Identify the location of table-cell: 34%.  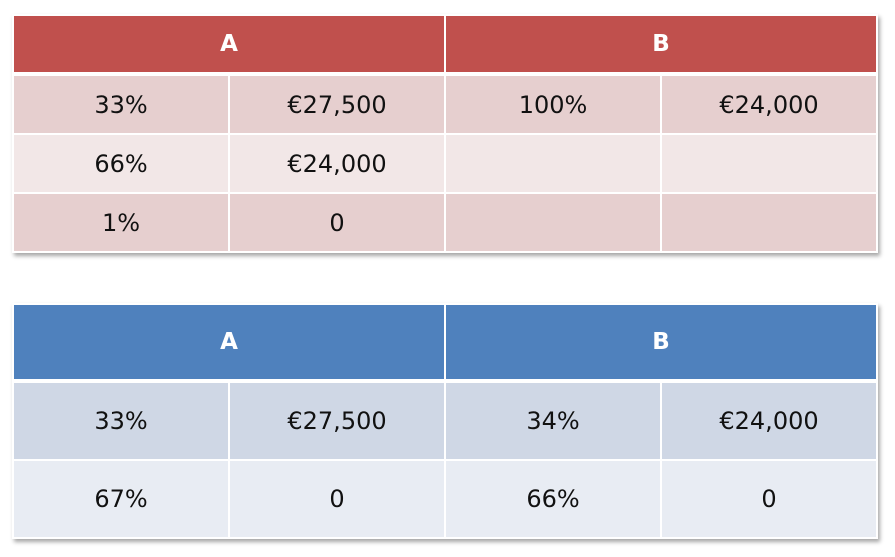
(553, 420).